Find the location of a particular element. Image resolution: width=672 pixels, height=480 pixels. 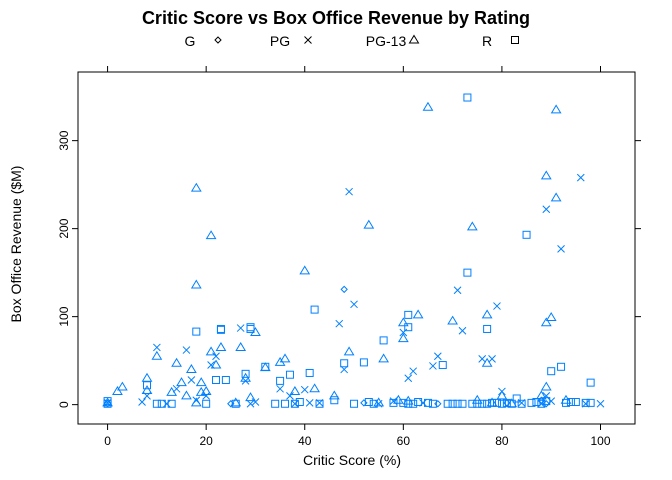

legend-symbol-r is located at coordinates (515, 40).